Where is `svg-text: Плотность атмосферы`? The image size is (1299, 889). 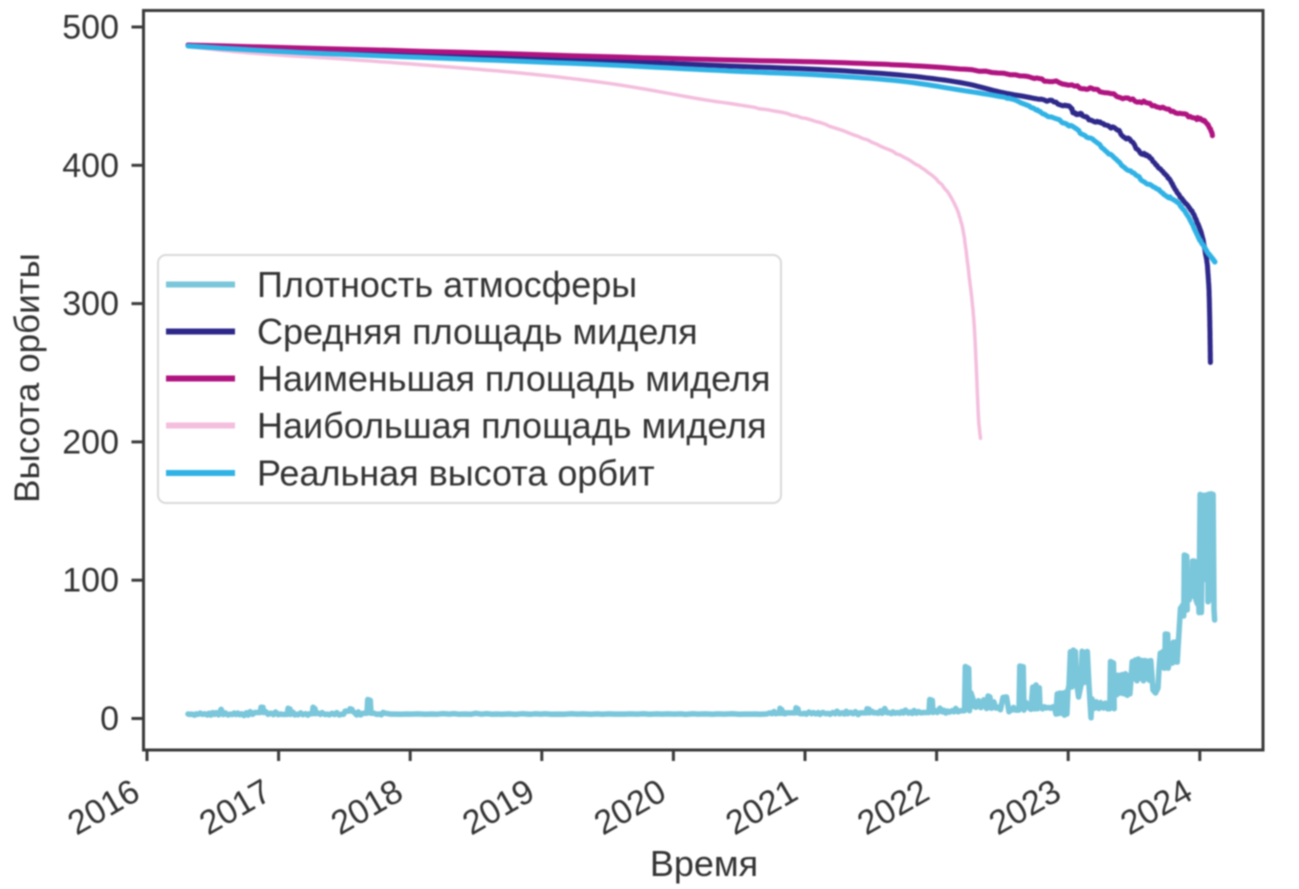 svg-text: Плотность атмосферы is located at coordinates (447, 284).